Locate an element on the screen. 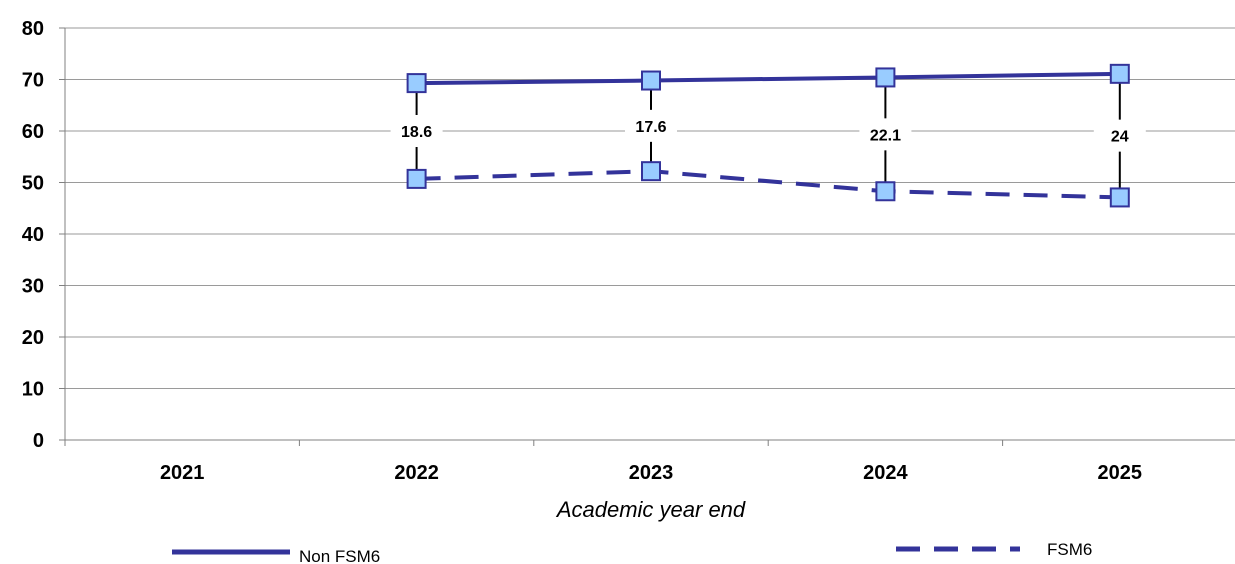 This screenshot has width=1235, height=564. y-tick-label: 30 is located at coordinates (33, 287).